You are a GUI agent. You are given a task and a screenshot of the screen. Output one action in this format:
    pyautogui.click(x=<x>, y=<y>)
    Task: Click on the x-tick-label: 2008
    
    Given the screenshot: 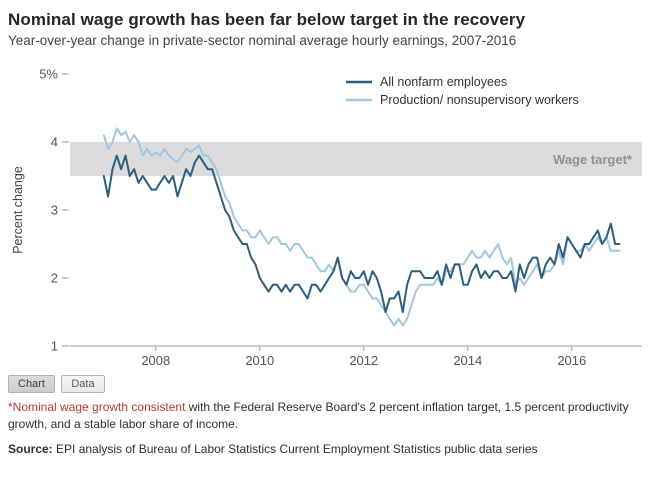 What is the action you would take?
    pyautogui.click(x=155, y=360)
    